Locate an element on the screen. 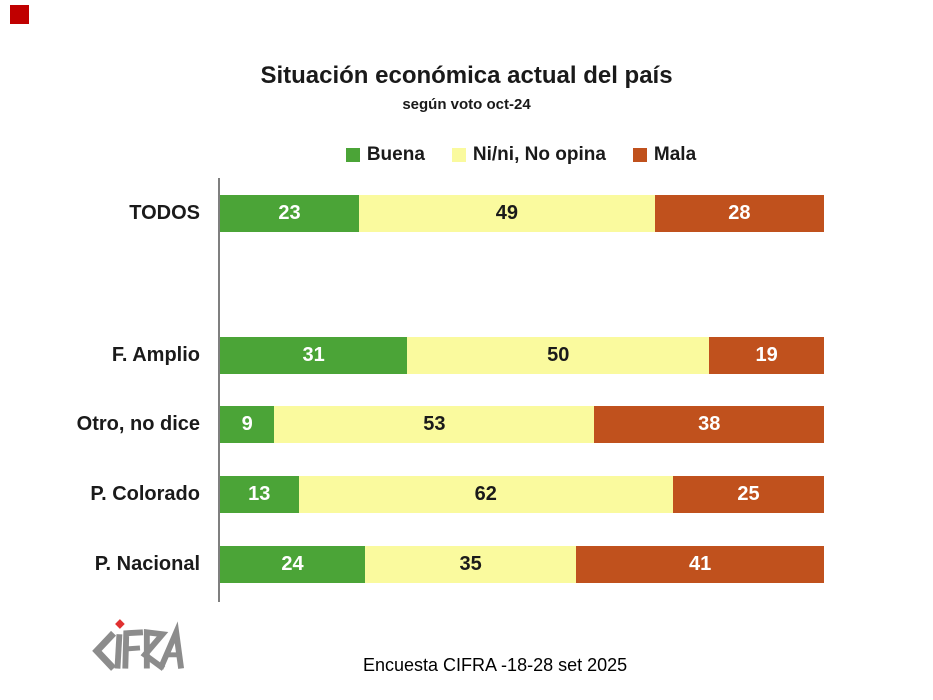  stacked-bar: 9 53 38 is located at coordinates (522, 424).